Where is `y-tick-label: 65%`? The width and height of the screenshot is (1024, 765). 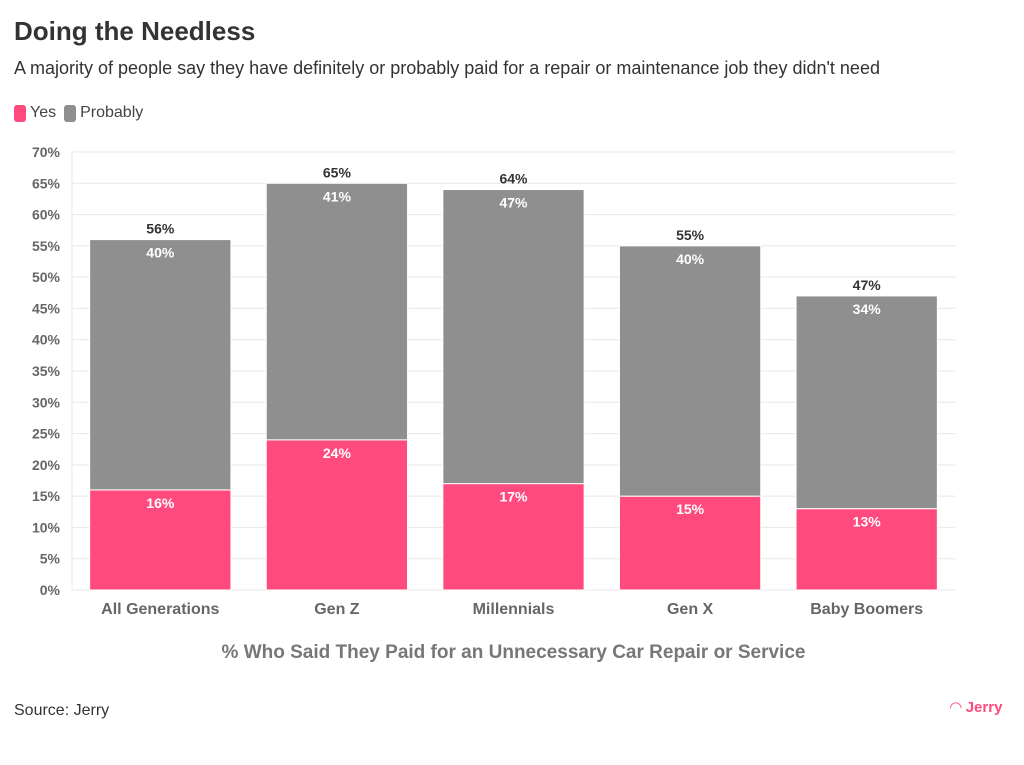 y-tick-label: 65% is located at coordinates (46, 183).